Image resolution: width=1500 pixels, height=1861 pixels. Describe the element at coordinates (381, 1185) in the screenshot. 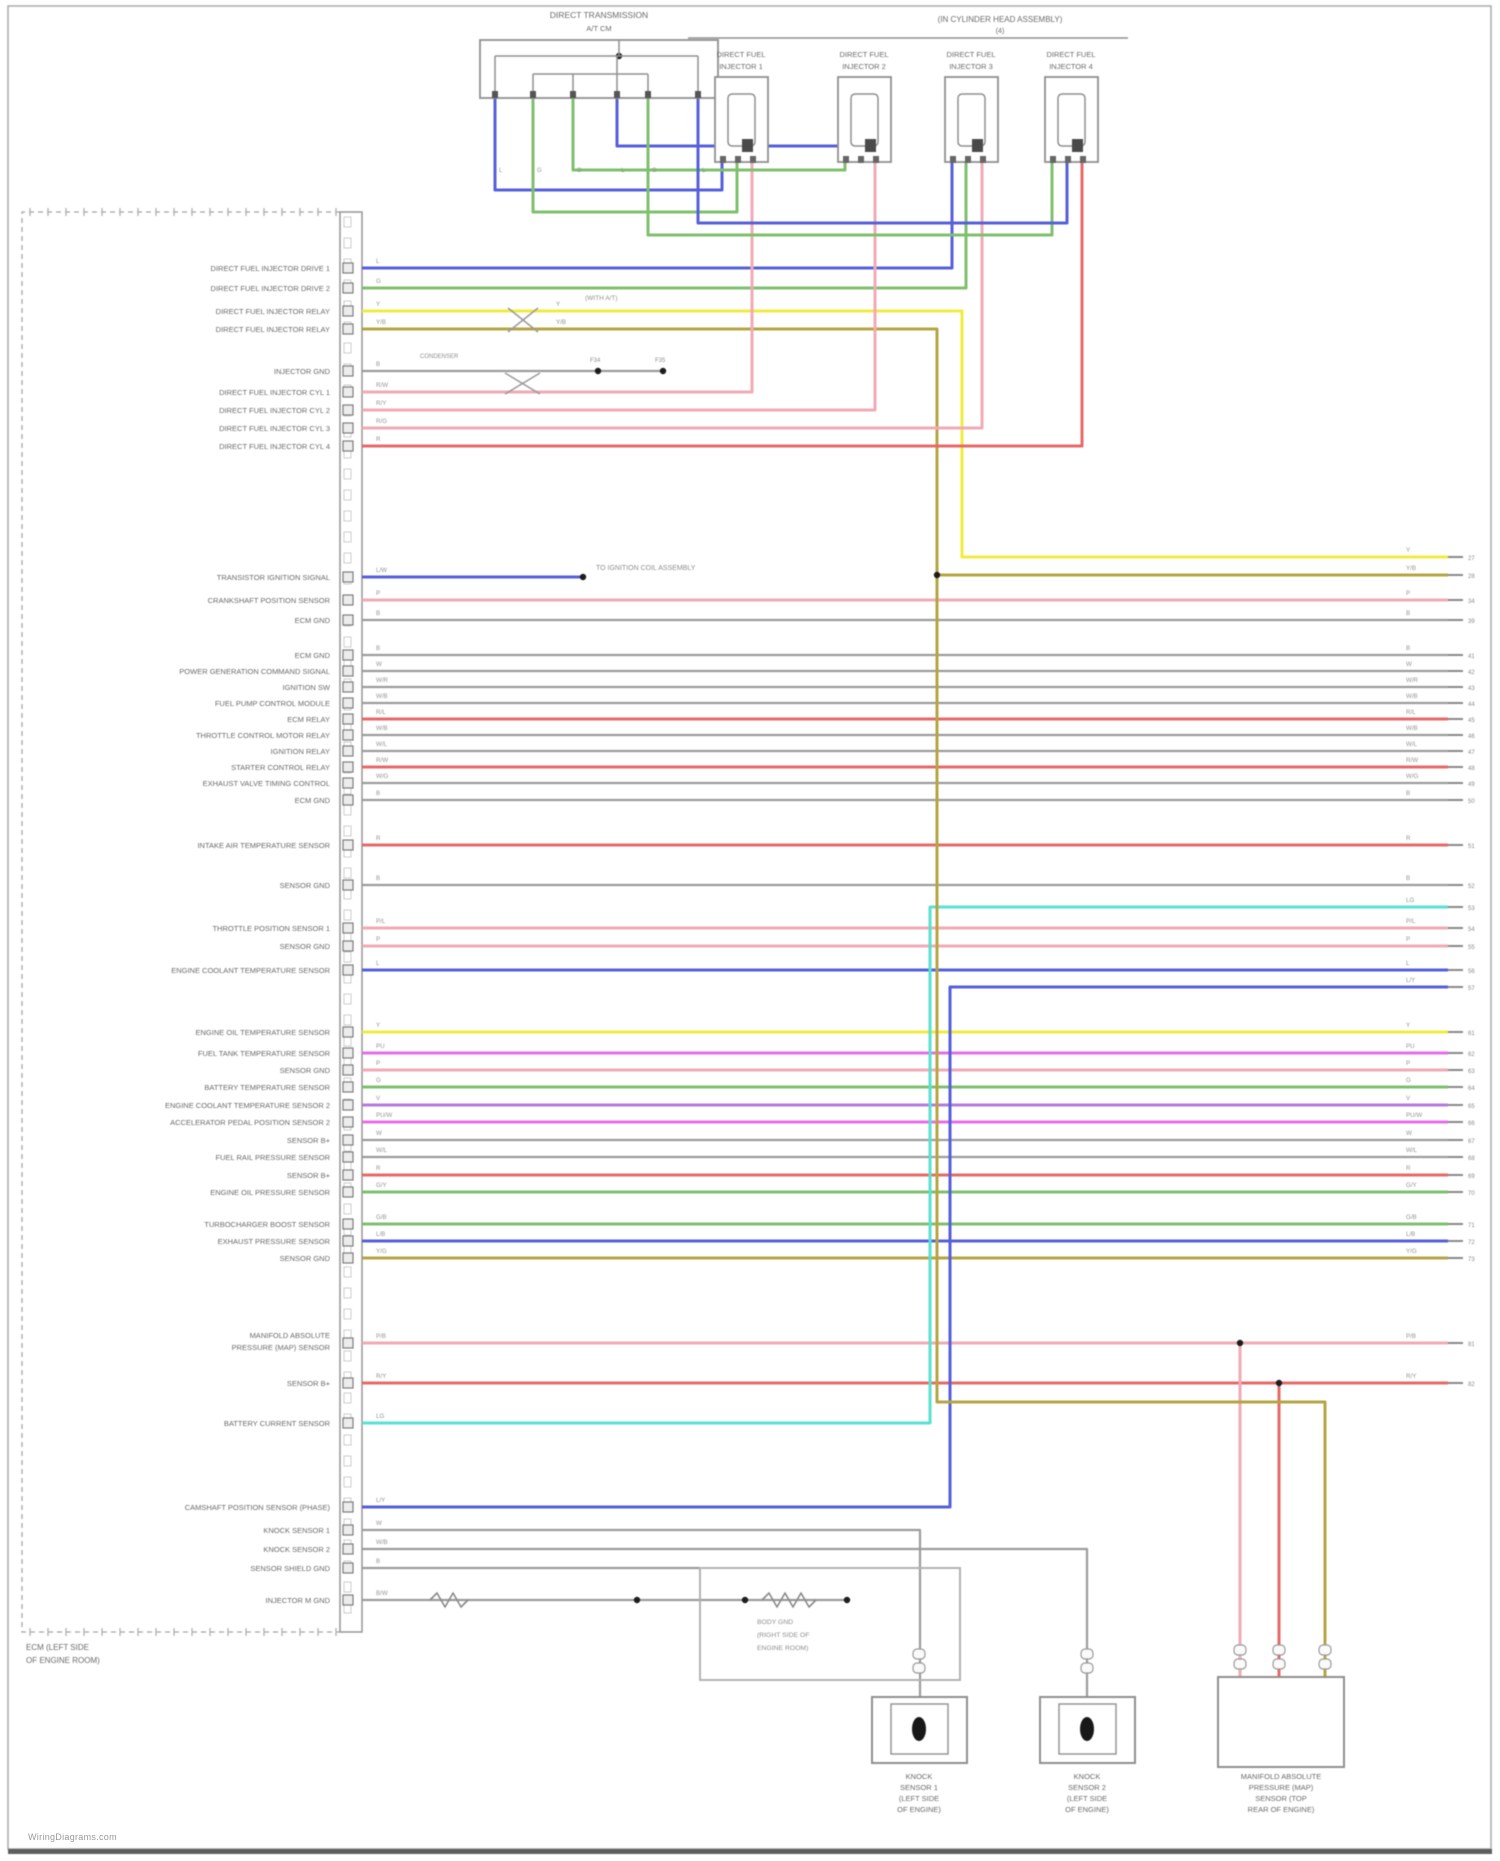

I see `wire-code: G/Y` at that location.